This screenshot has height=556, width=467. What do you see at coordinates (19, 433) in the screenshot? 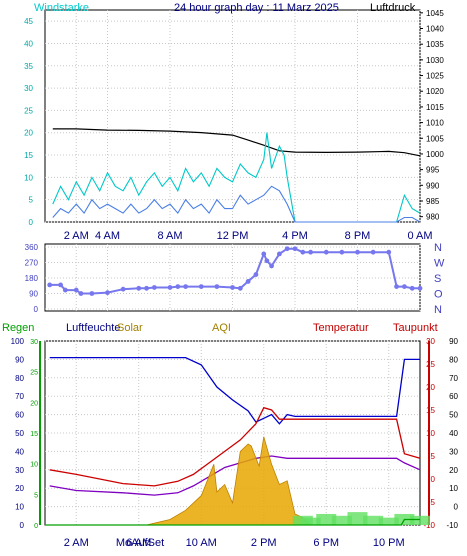
I see `humidity-tick-label: 50` at bounding box center [19, 433].